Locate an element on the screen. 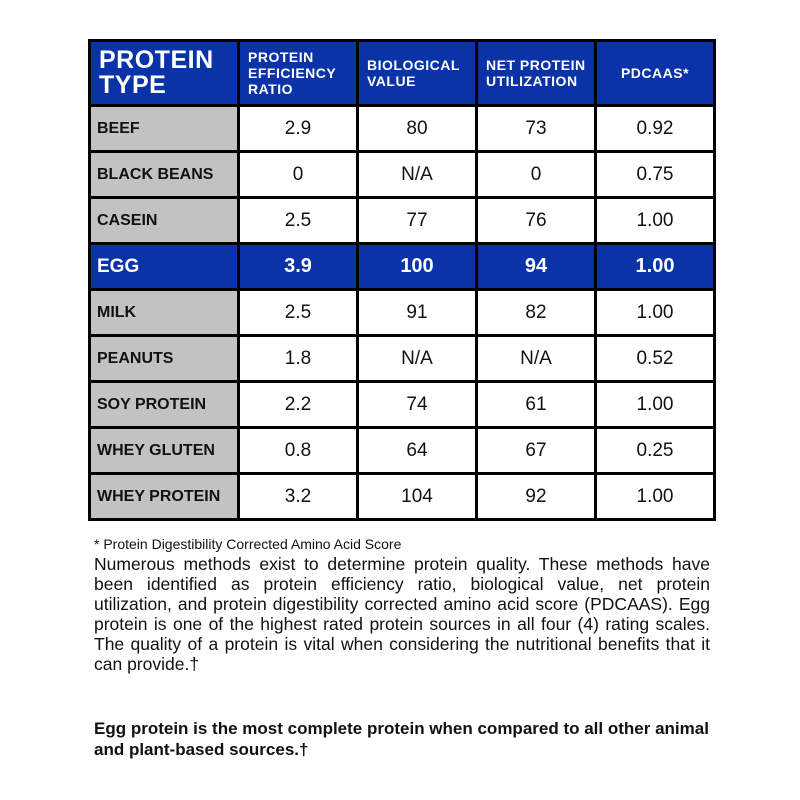  table-row: BEEF 2.9 80 73 0.92 is located at coordinates (402, 128).